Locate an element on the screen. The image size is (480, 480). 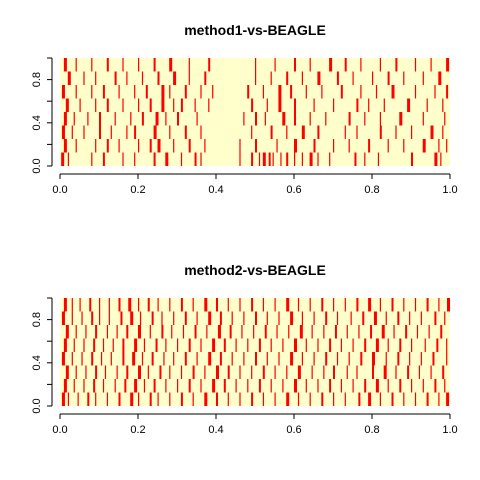
y-axis: 0.0 0.4 0.8 is located at coordinates (42, 355).